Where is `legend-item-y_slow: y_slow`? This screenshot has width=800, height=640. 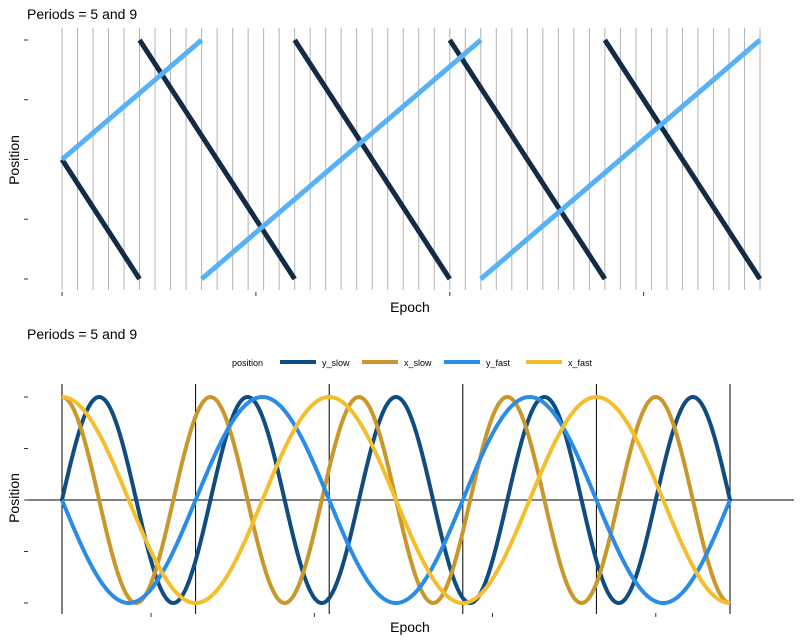
legend-item-y_slow: y_slow is located at coordinates (315, 363).